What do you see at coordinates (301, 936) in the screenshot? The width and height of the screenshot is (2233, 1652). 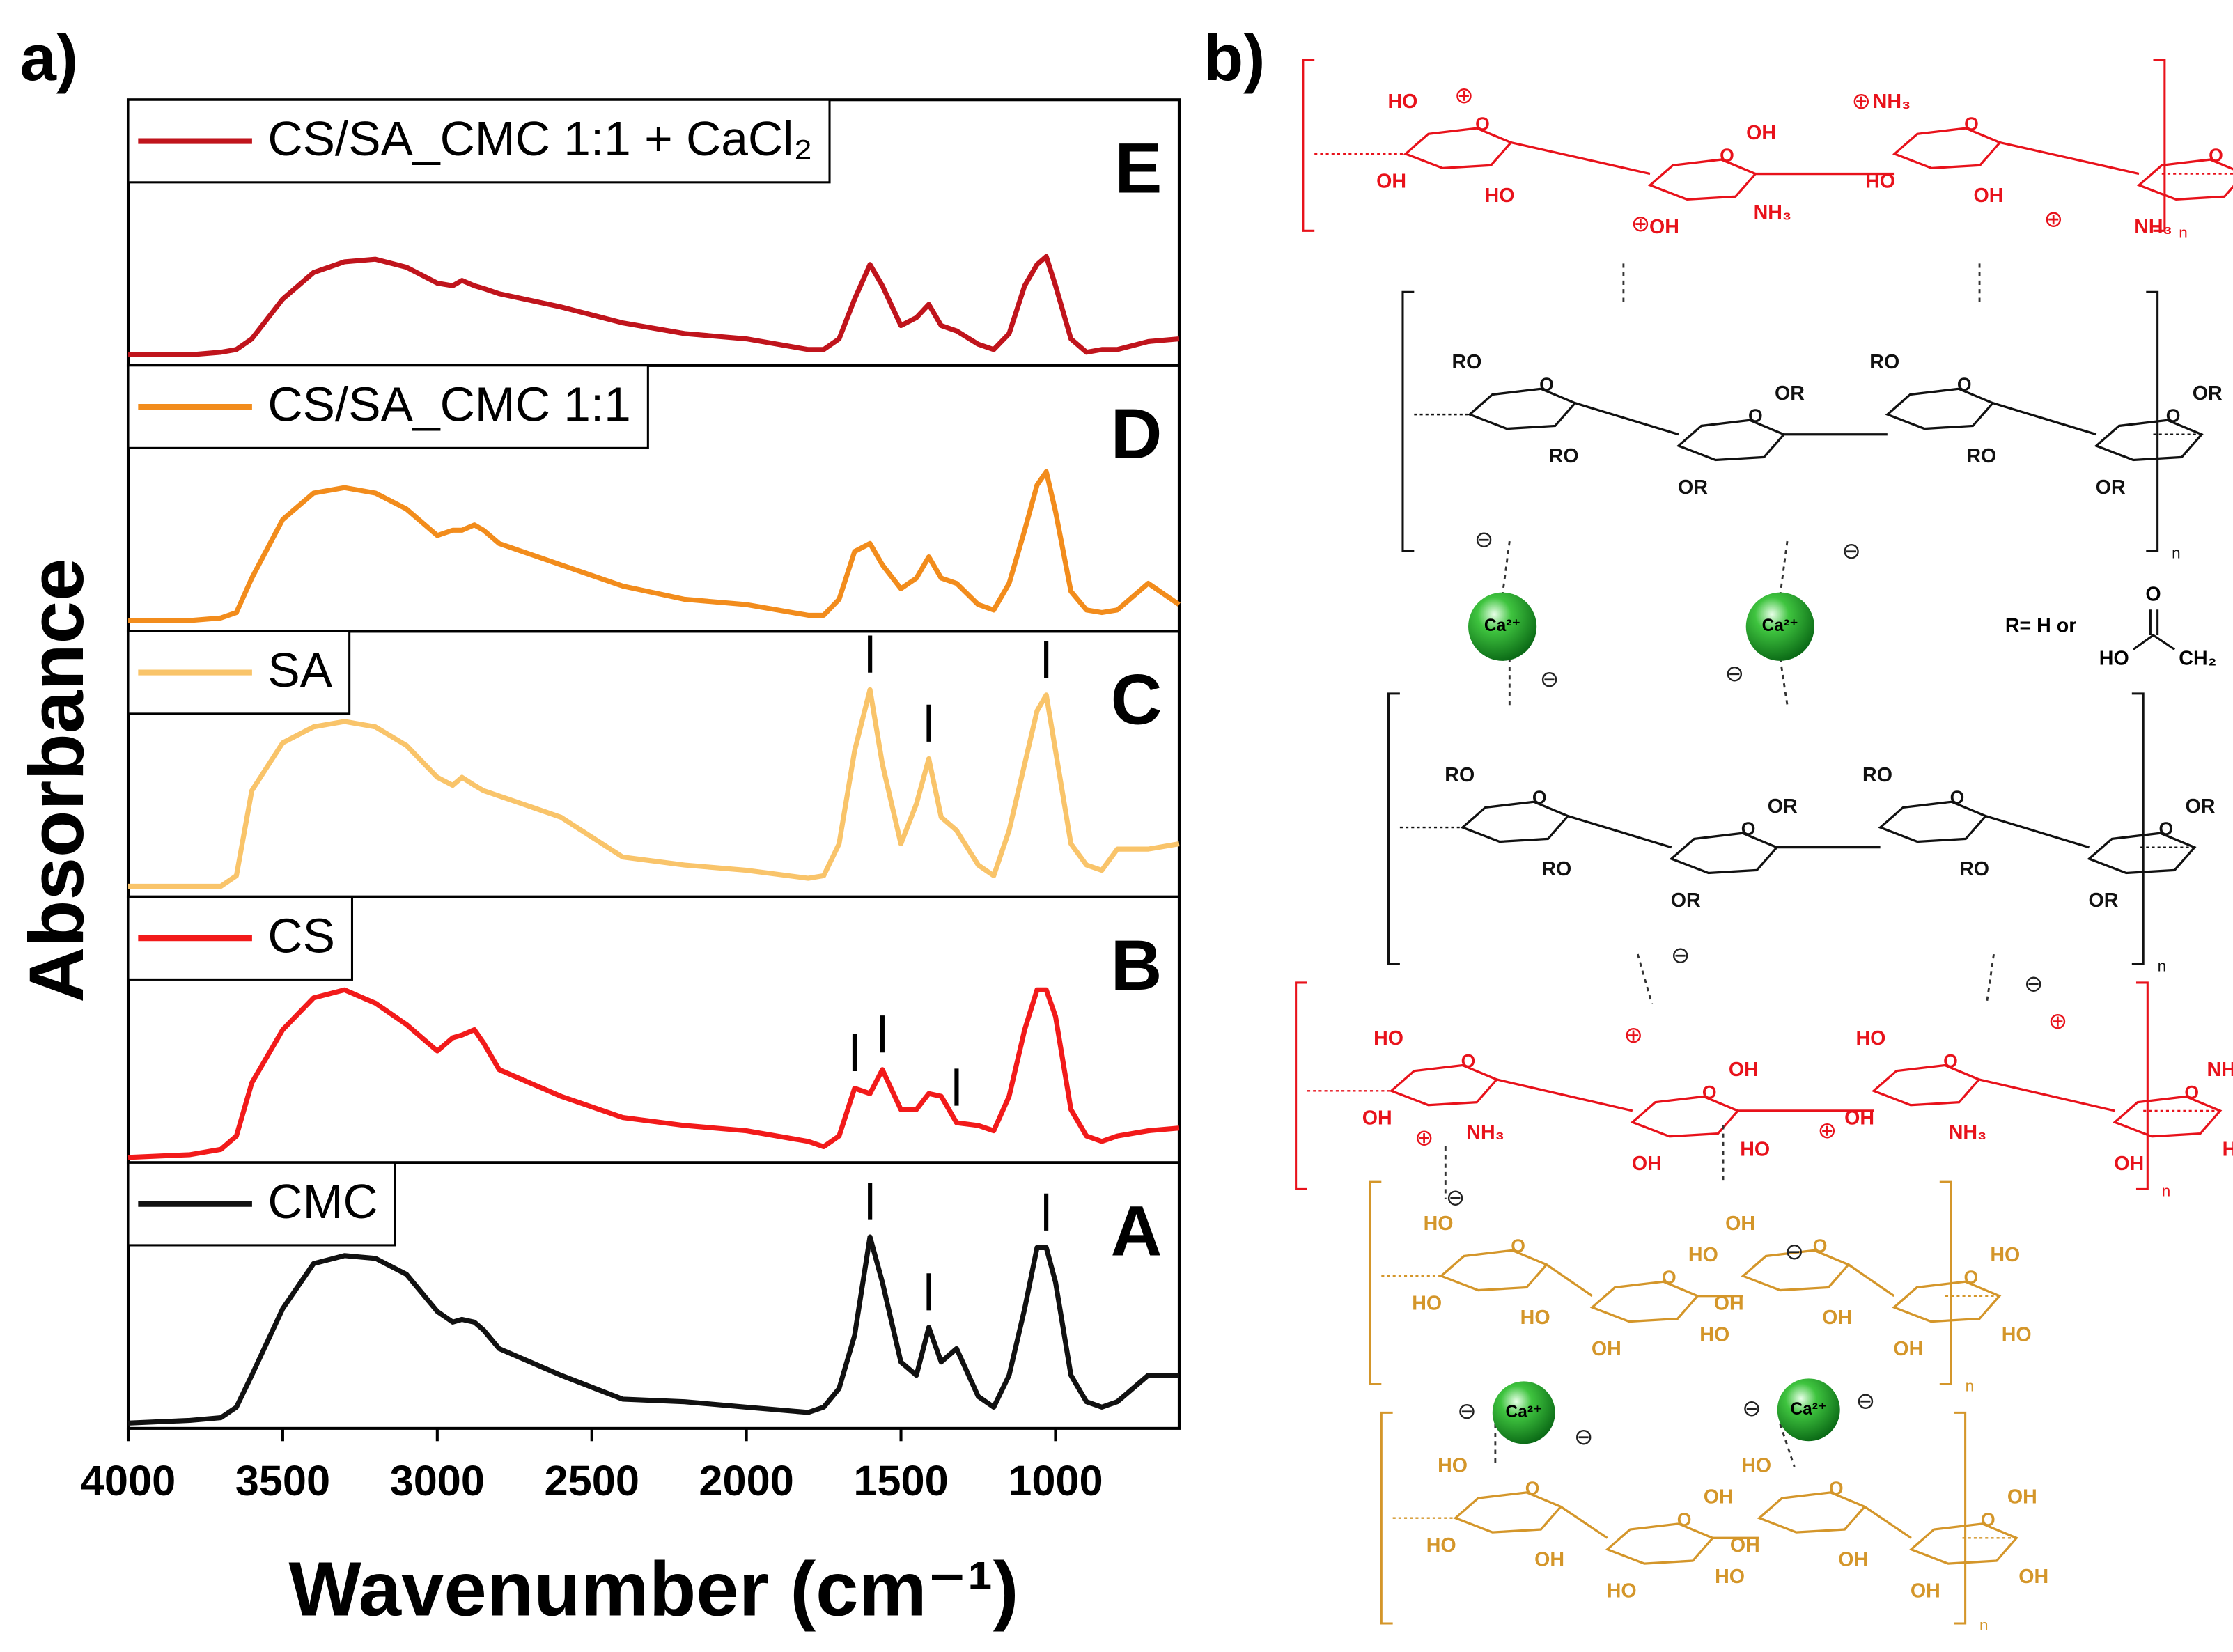 I see `legend-label: CS` at bounding box center [301, 936].